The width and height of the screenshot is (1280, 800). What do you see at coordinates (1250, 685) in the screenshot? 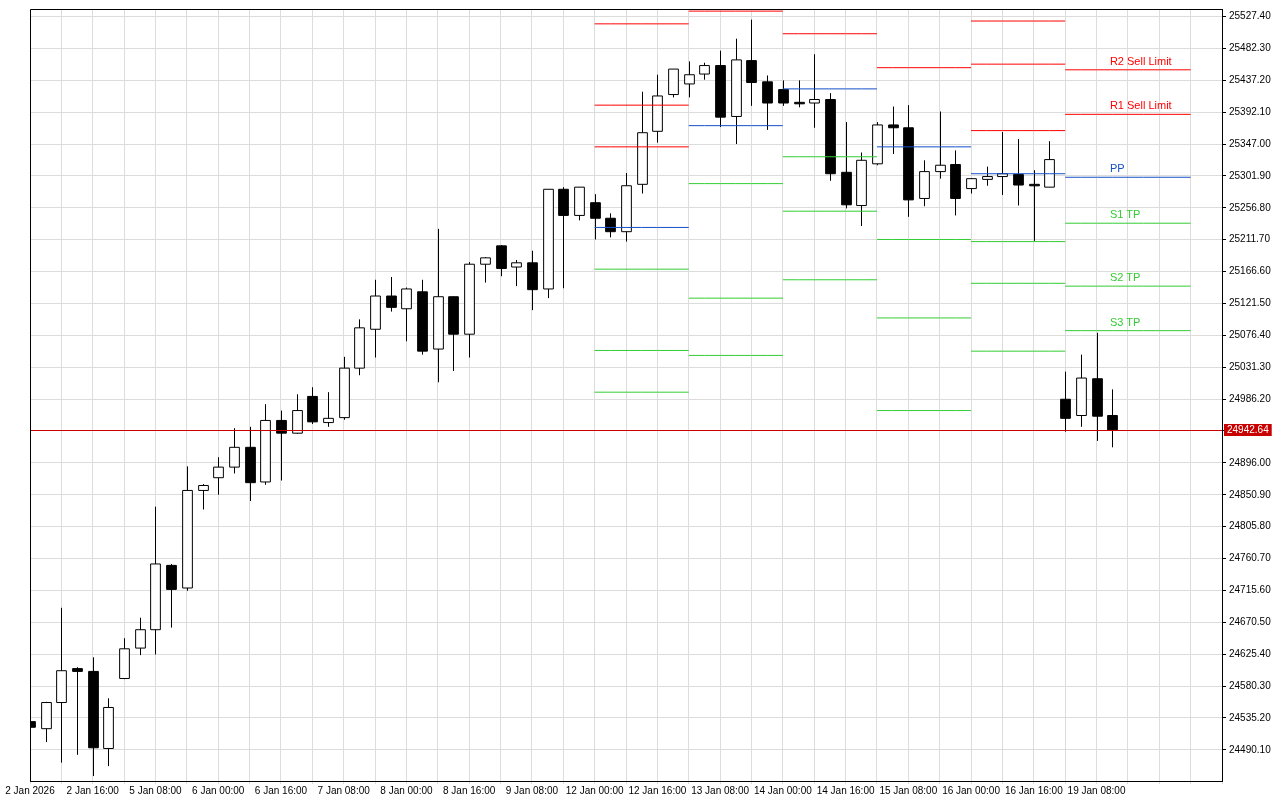
I see `y-tick-label: 24580.30` at bounding box center [1250, 685].